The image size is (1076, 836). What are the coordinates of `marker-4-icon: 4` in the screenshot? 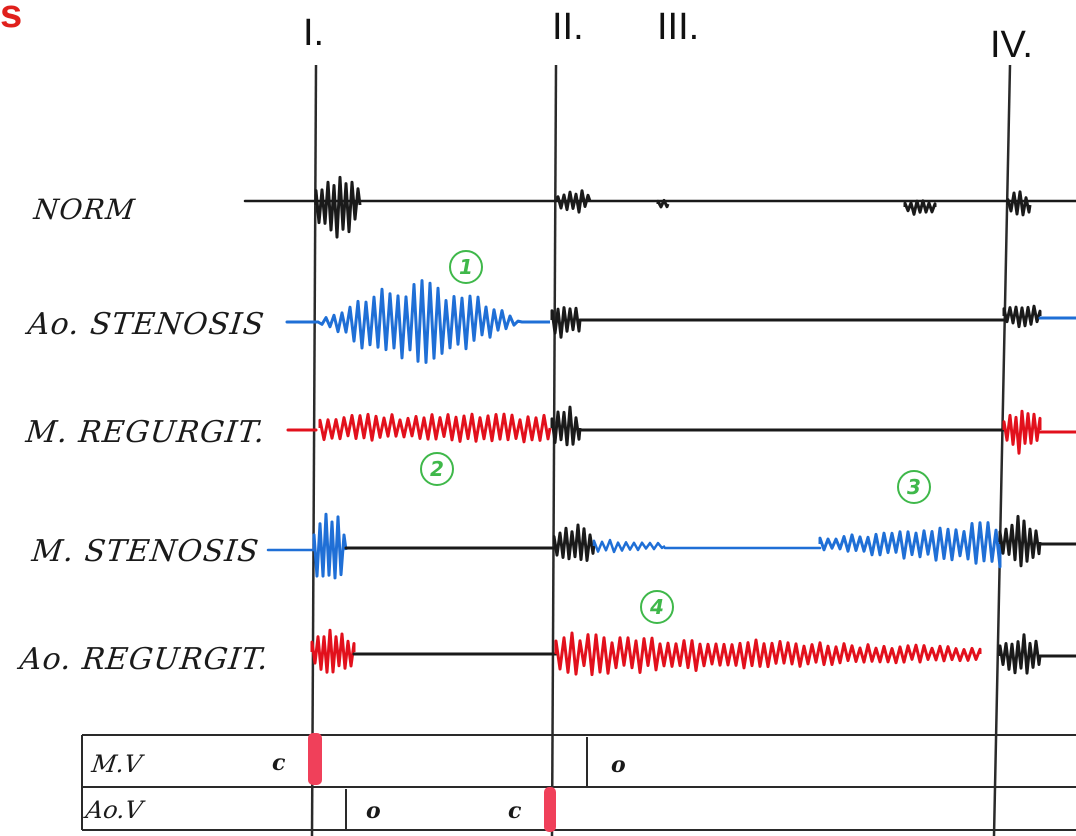 It's located at (657, 607).